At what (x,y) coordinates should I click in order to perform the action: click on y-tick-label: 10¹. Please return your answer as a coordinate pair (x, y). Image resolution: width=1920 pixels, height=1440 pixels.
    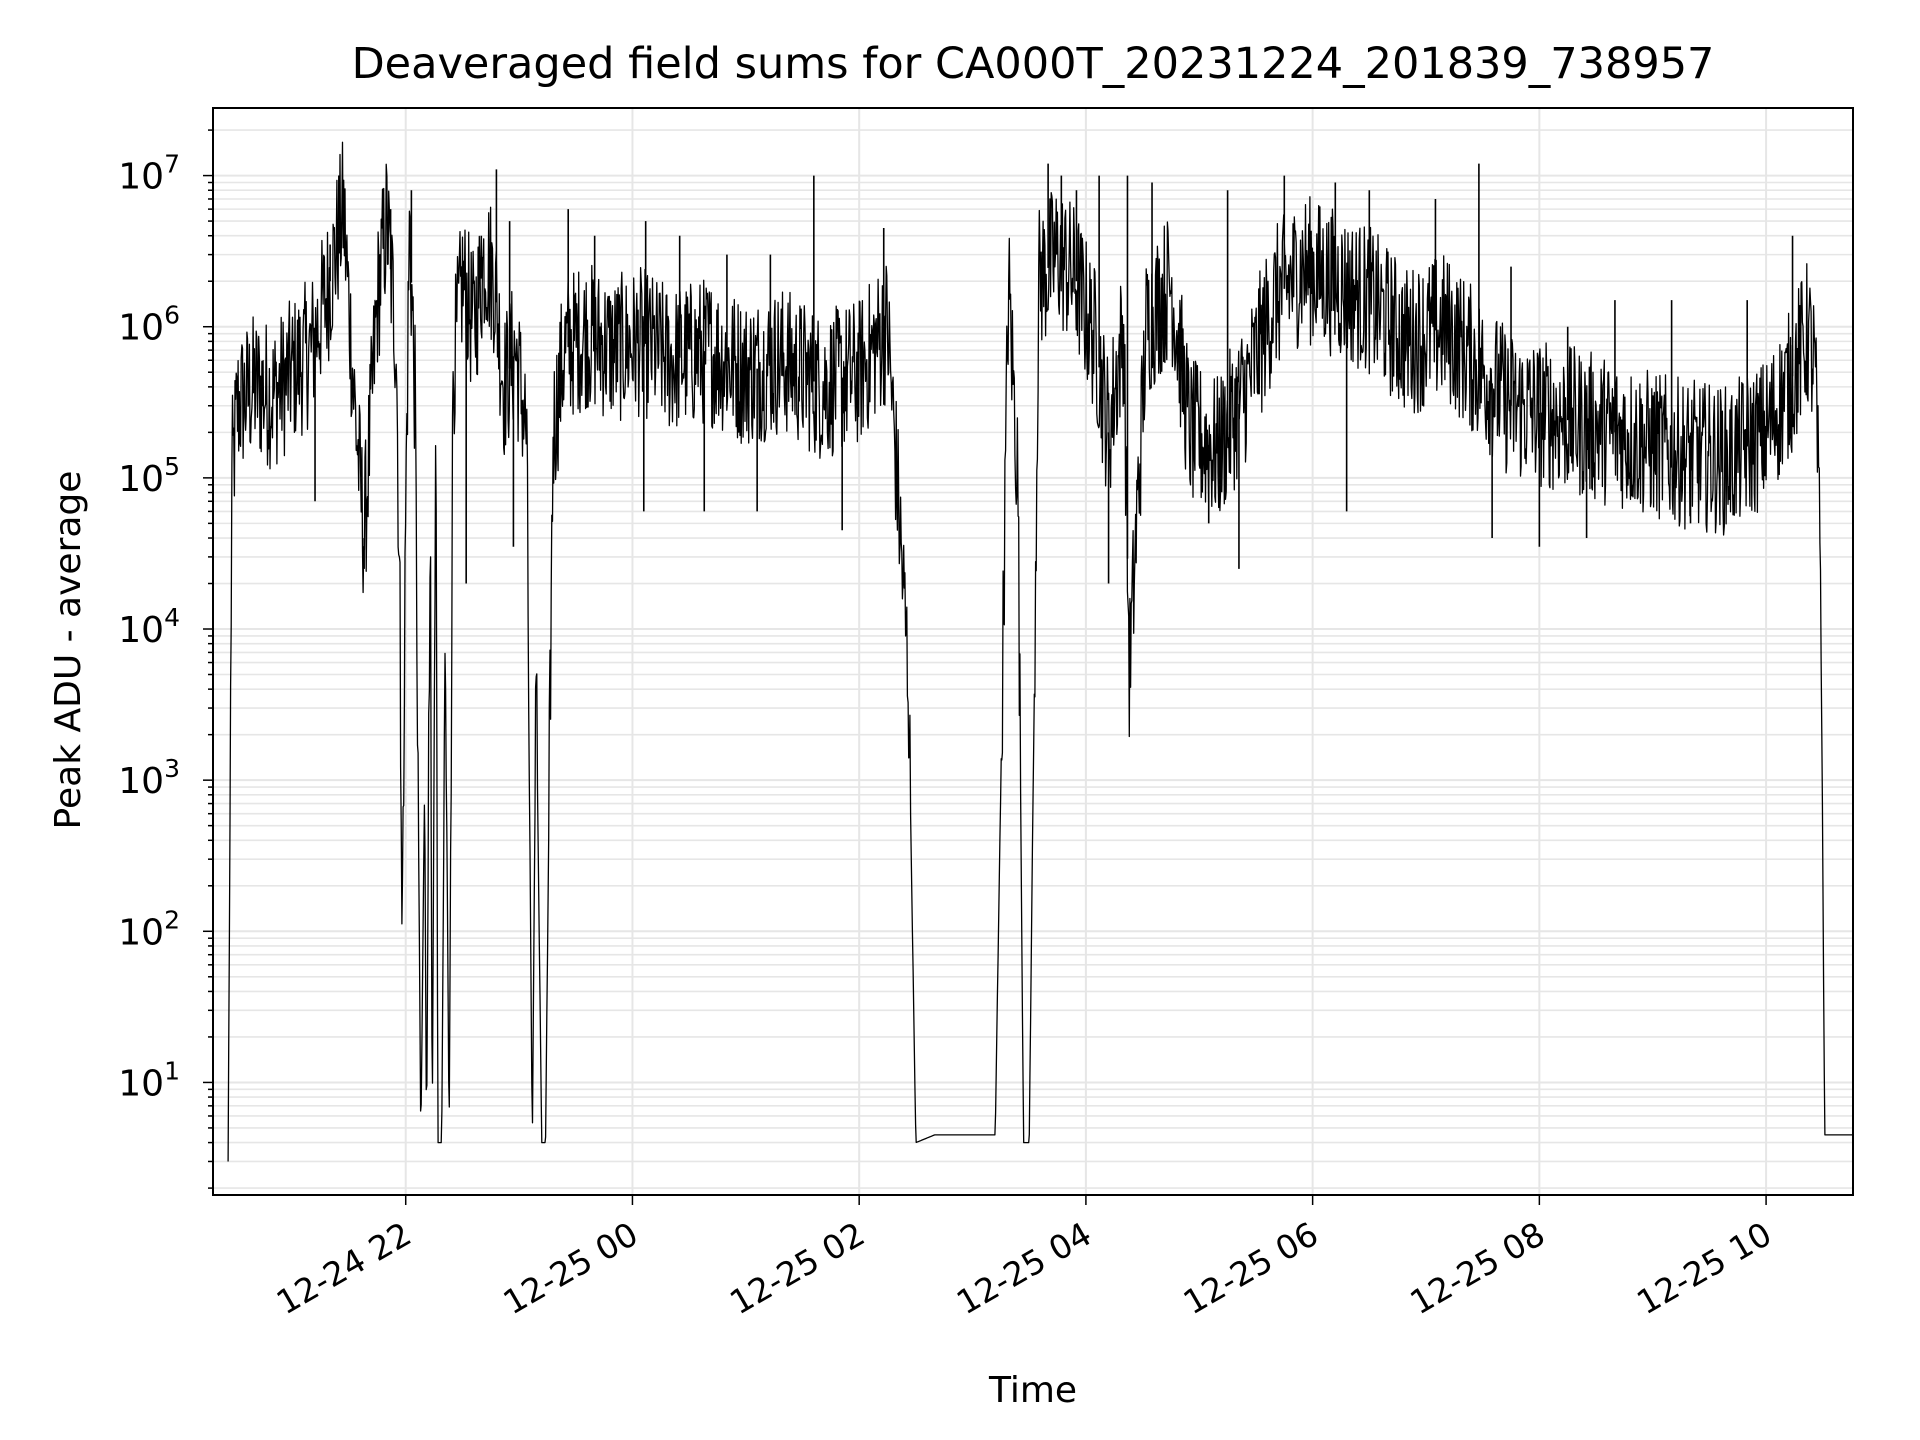
    Looking at the image, I should click on (149, 1080).